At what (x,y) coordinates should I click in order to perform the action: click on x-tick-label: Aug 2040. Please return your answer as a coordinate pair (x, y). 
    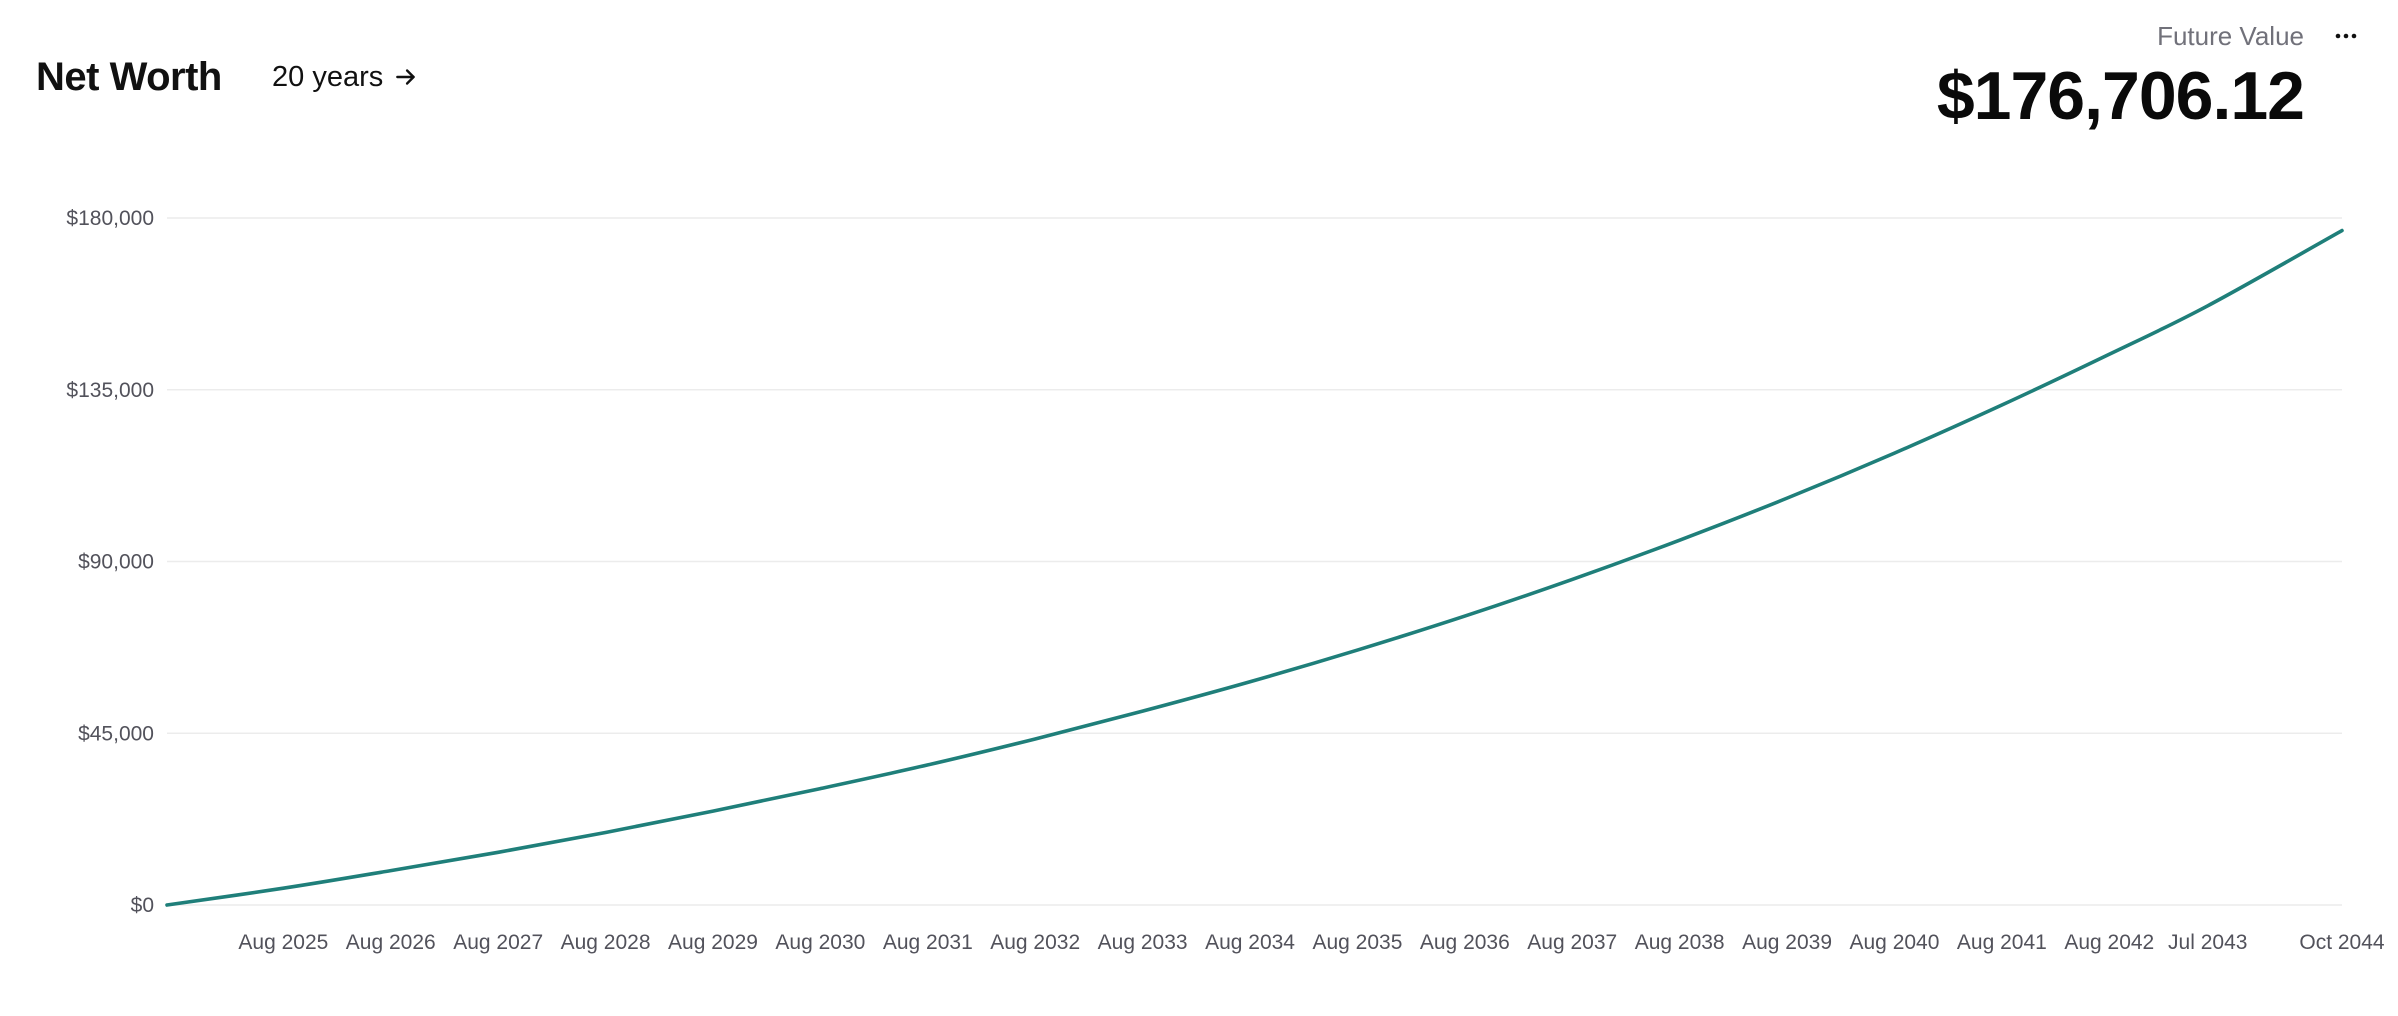
    Looking at the image, I should click on (1895, 942).